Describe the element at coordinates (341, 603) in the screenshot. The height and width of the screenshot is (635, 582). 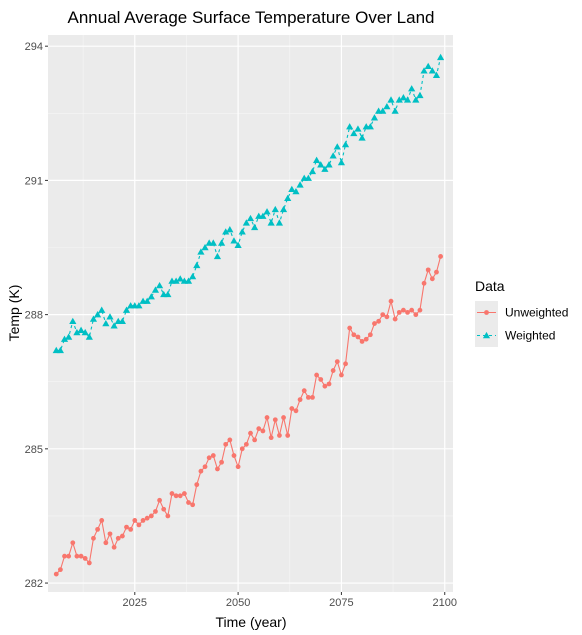
I see `x-tick-label: 2075` at that location.